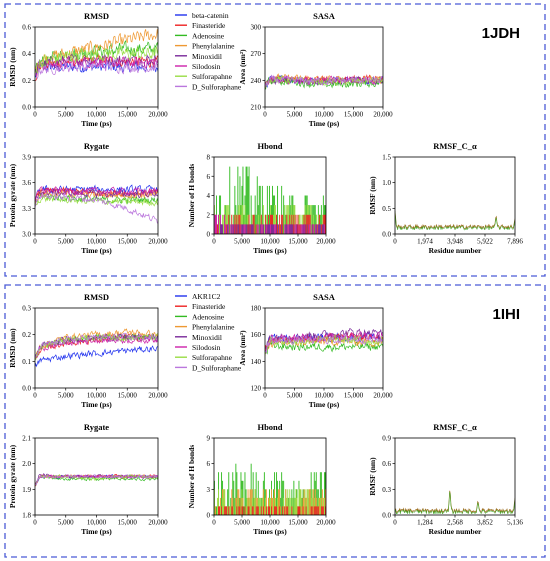 This screenshot has width=550, height=561. What do you see at coordinates (26, 439) in the screenshot?
I see `y-tick-label: 2.1` at bounding box center [26, 439].